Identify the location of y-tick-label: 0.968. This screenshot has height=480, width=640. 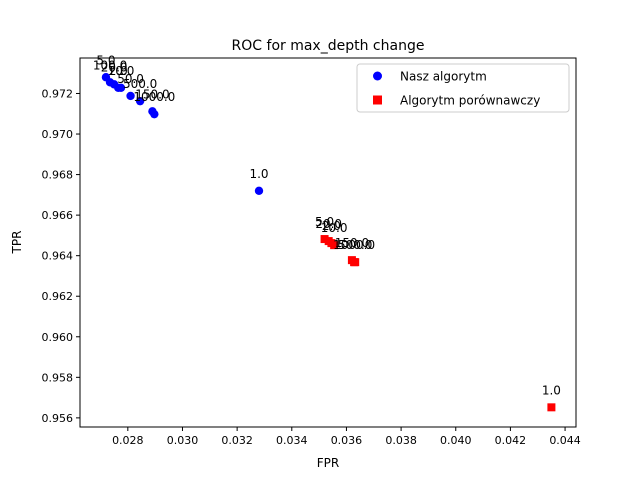
(58, 175).